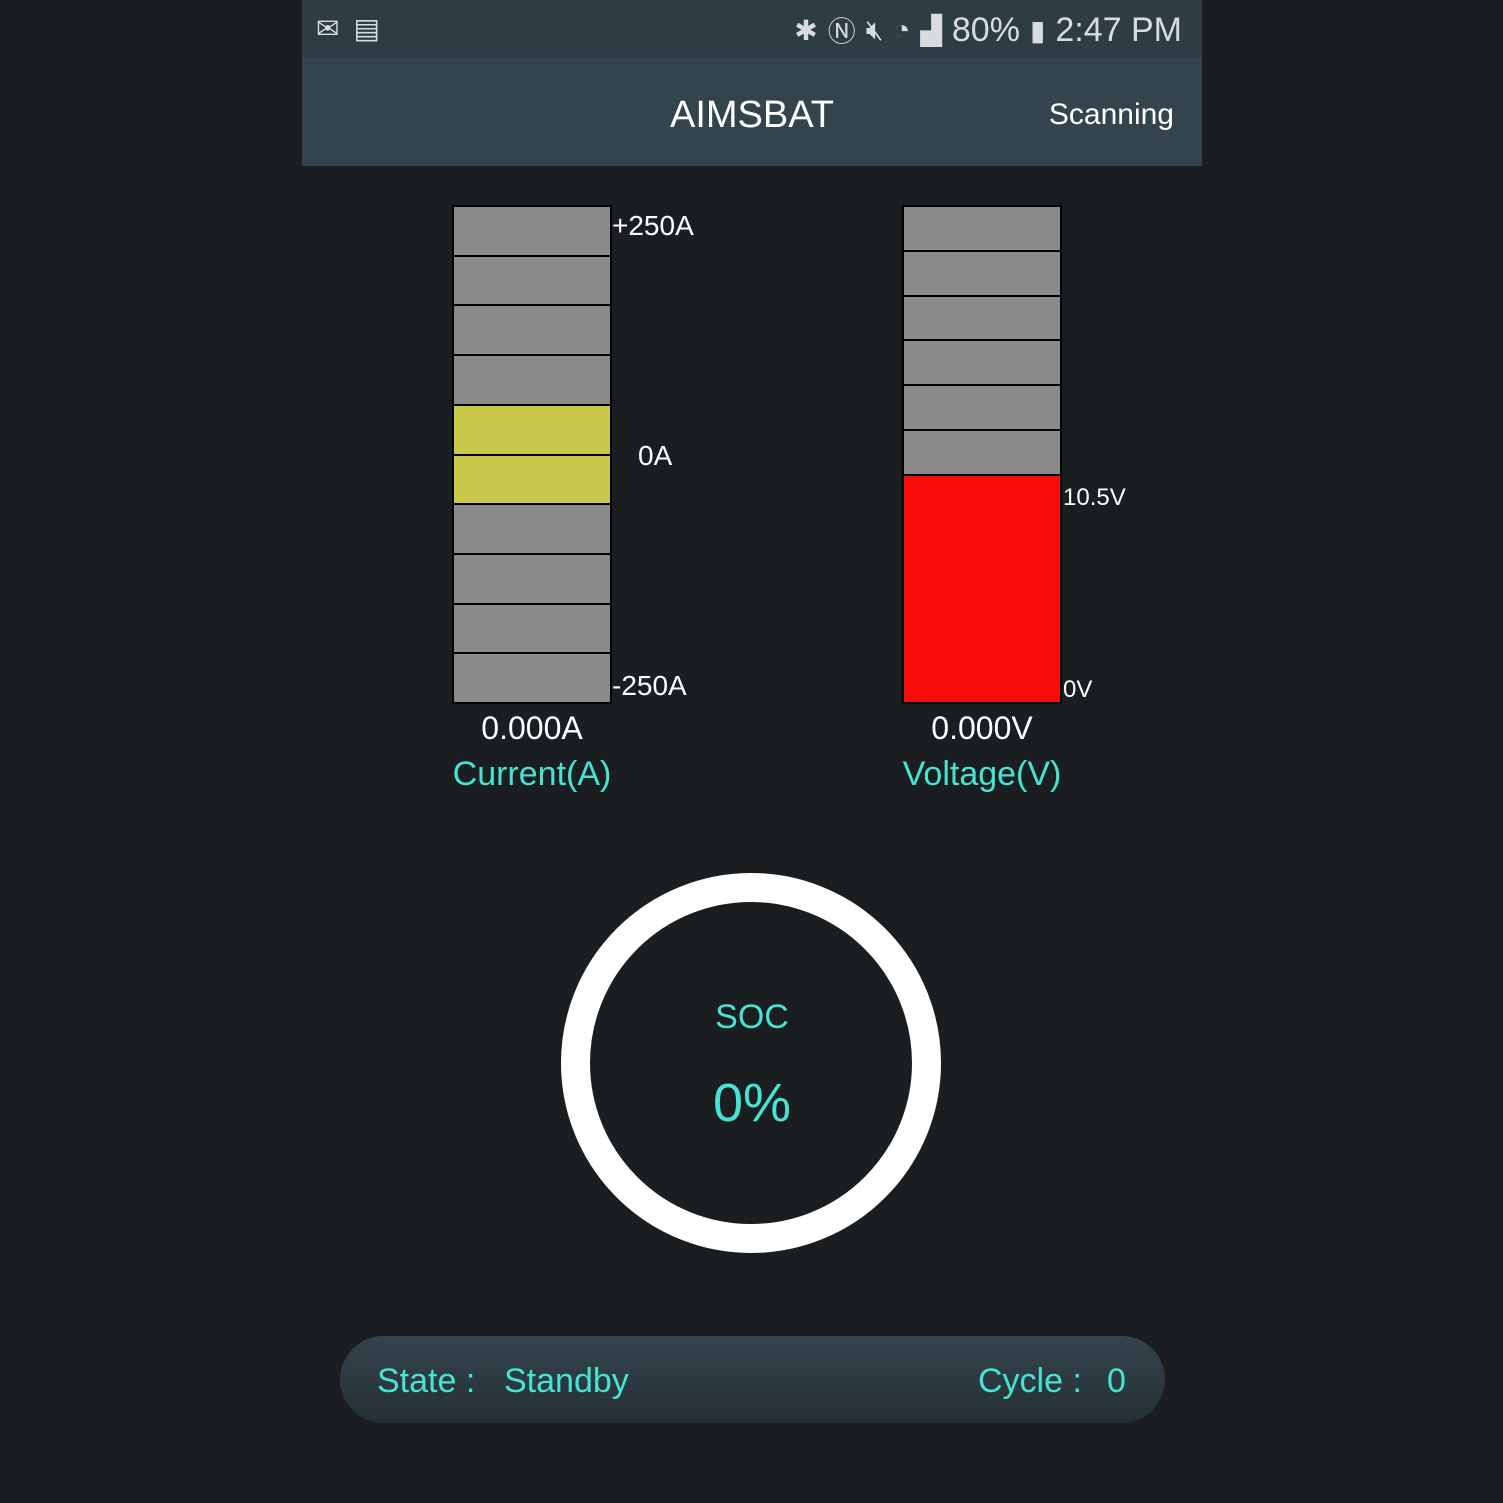 Image resolution: width=1503 pixels, height=1503 pixels. I want to click on battery-percent: 80%, so click(985, 29).